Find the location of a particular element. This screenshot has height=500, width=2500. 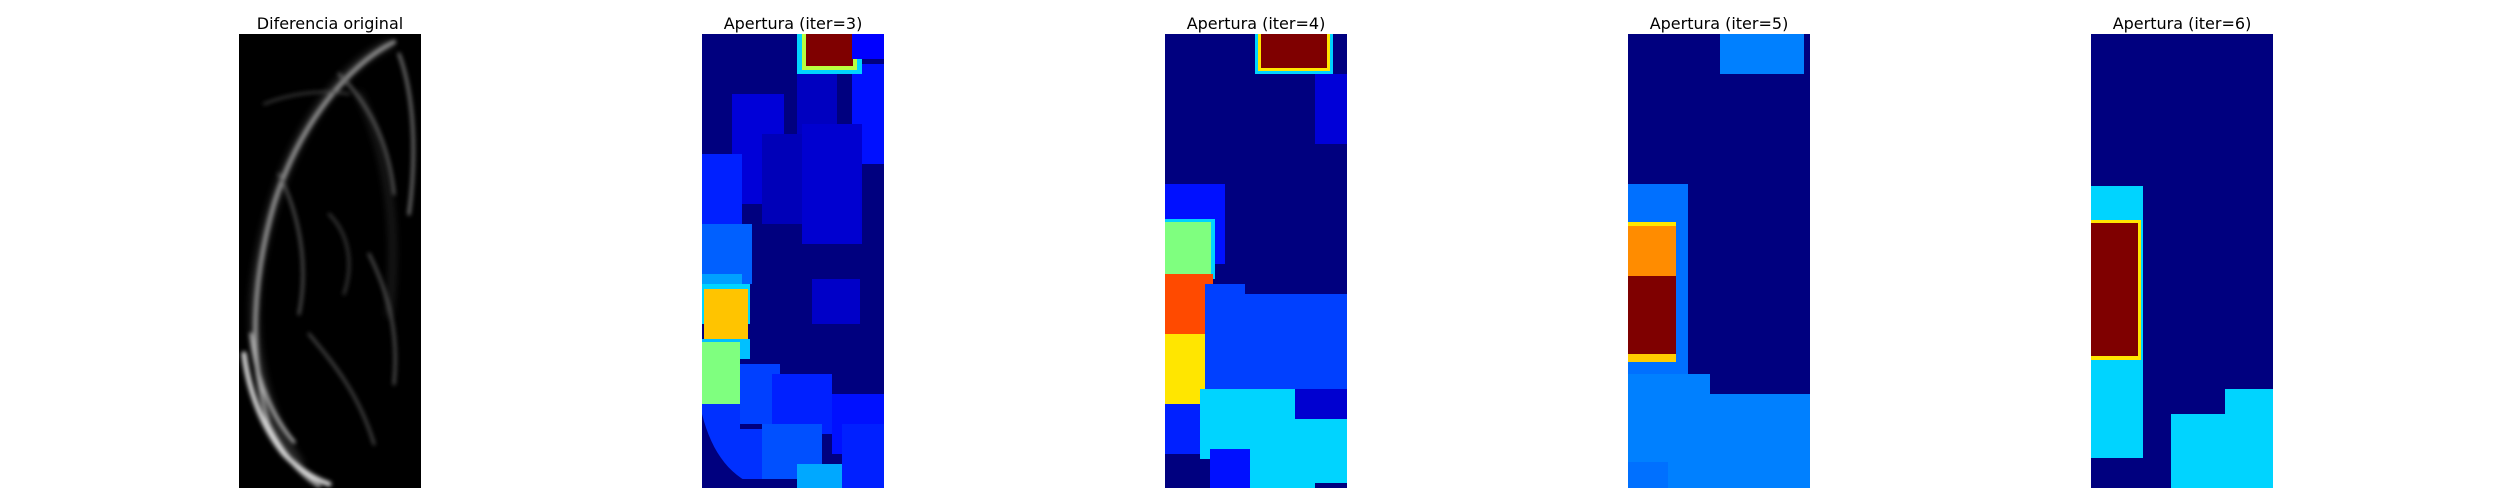

panel-opening-iter-4: Apertura (iter=4) is located at coordinates (1256, 250).